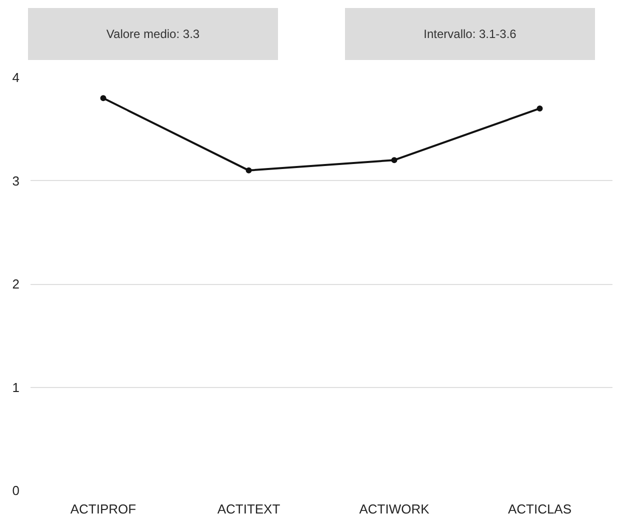  Describe the element at coordinates (16, 490) in the screenshot. I see `y-tick-label: 0` at that location.